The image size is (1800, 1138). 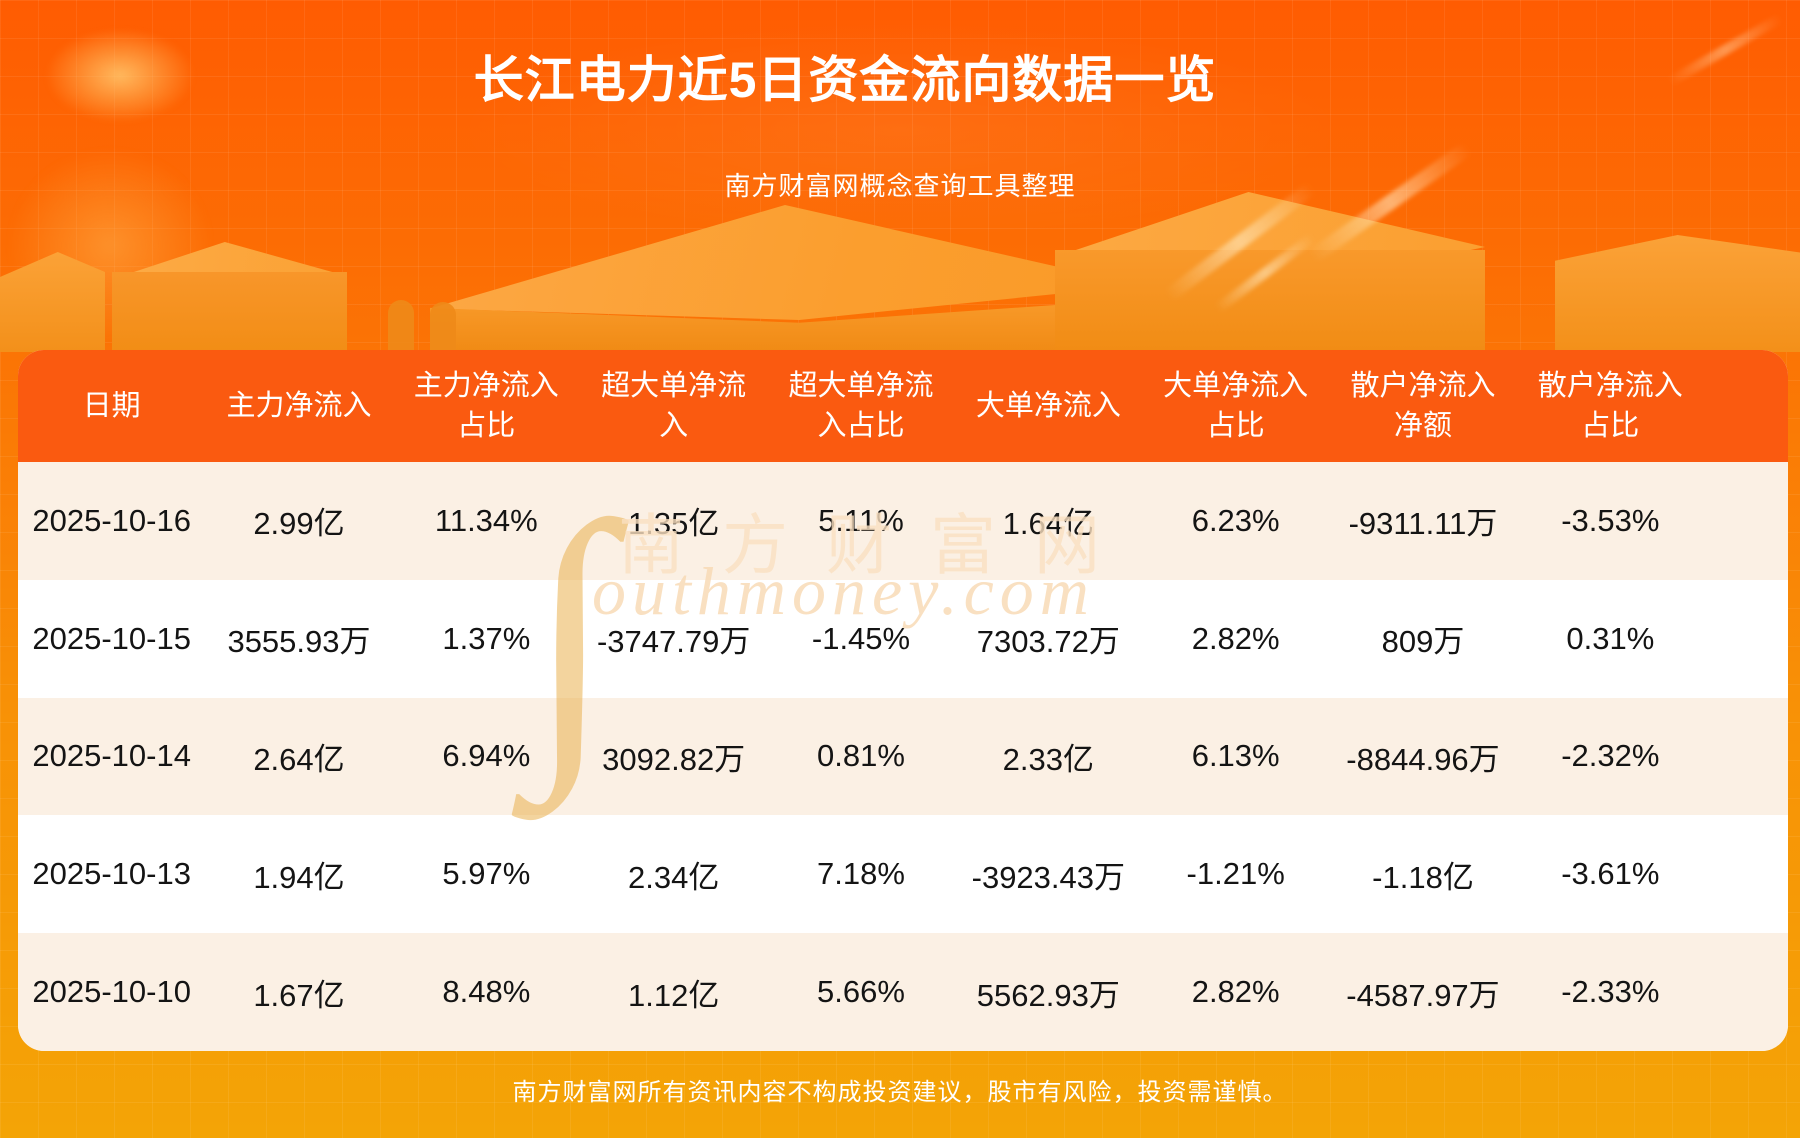 I want to click on value-cell: -8844.96万, so click(x=1423, y=759).